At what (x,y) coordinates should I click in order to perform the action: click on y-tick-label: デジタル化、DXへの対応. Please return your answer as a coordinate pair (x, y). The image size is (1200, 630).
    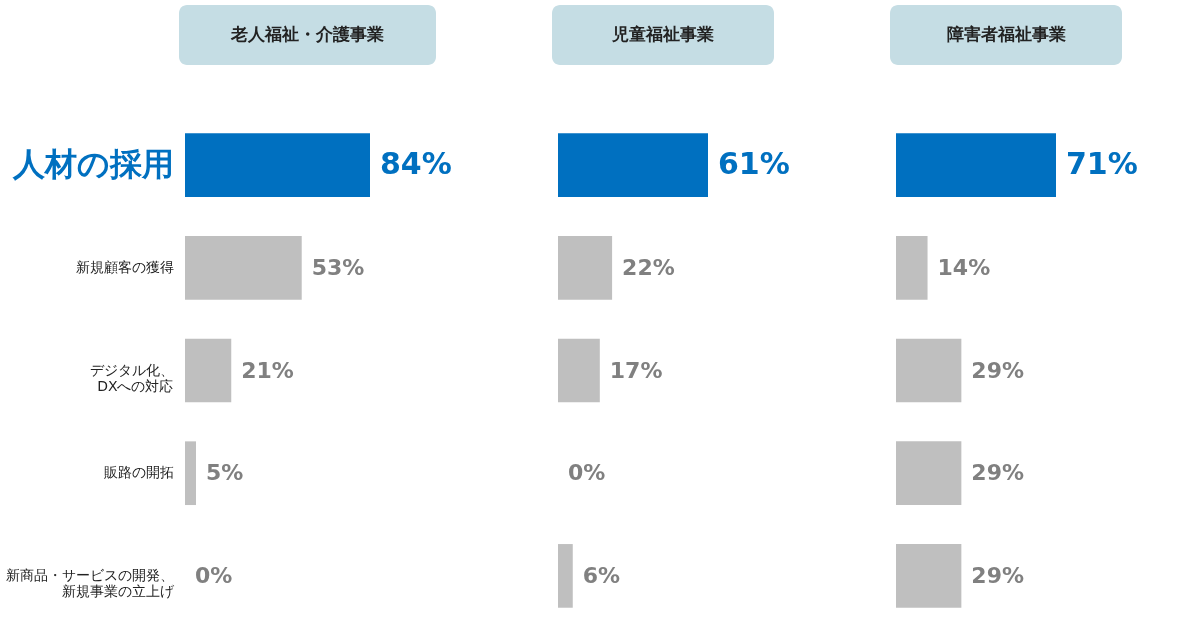
    Looking at the image, I should click on (131, 377).